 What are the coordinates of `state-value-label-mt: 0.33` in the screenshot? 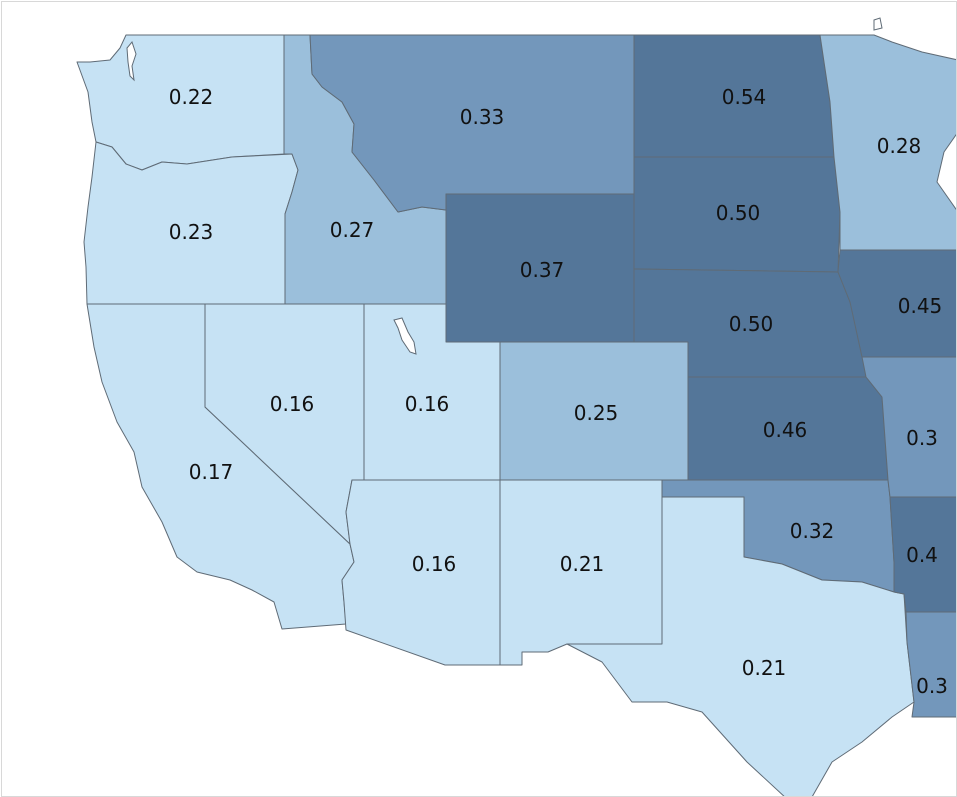 It's located at (482, 117).